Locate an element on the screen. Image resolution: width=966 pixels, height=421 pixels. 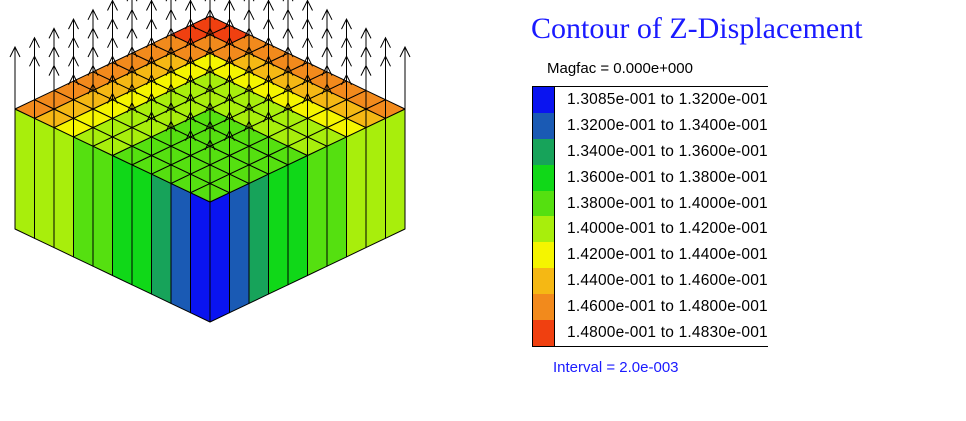
legend-band-label: 1.3200e-001 to 1.3400e-001 is located at coordinates (667, 125).